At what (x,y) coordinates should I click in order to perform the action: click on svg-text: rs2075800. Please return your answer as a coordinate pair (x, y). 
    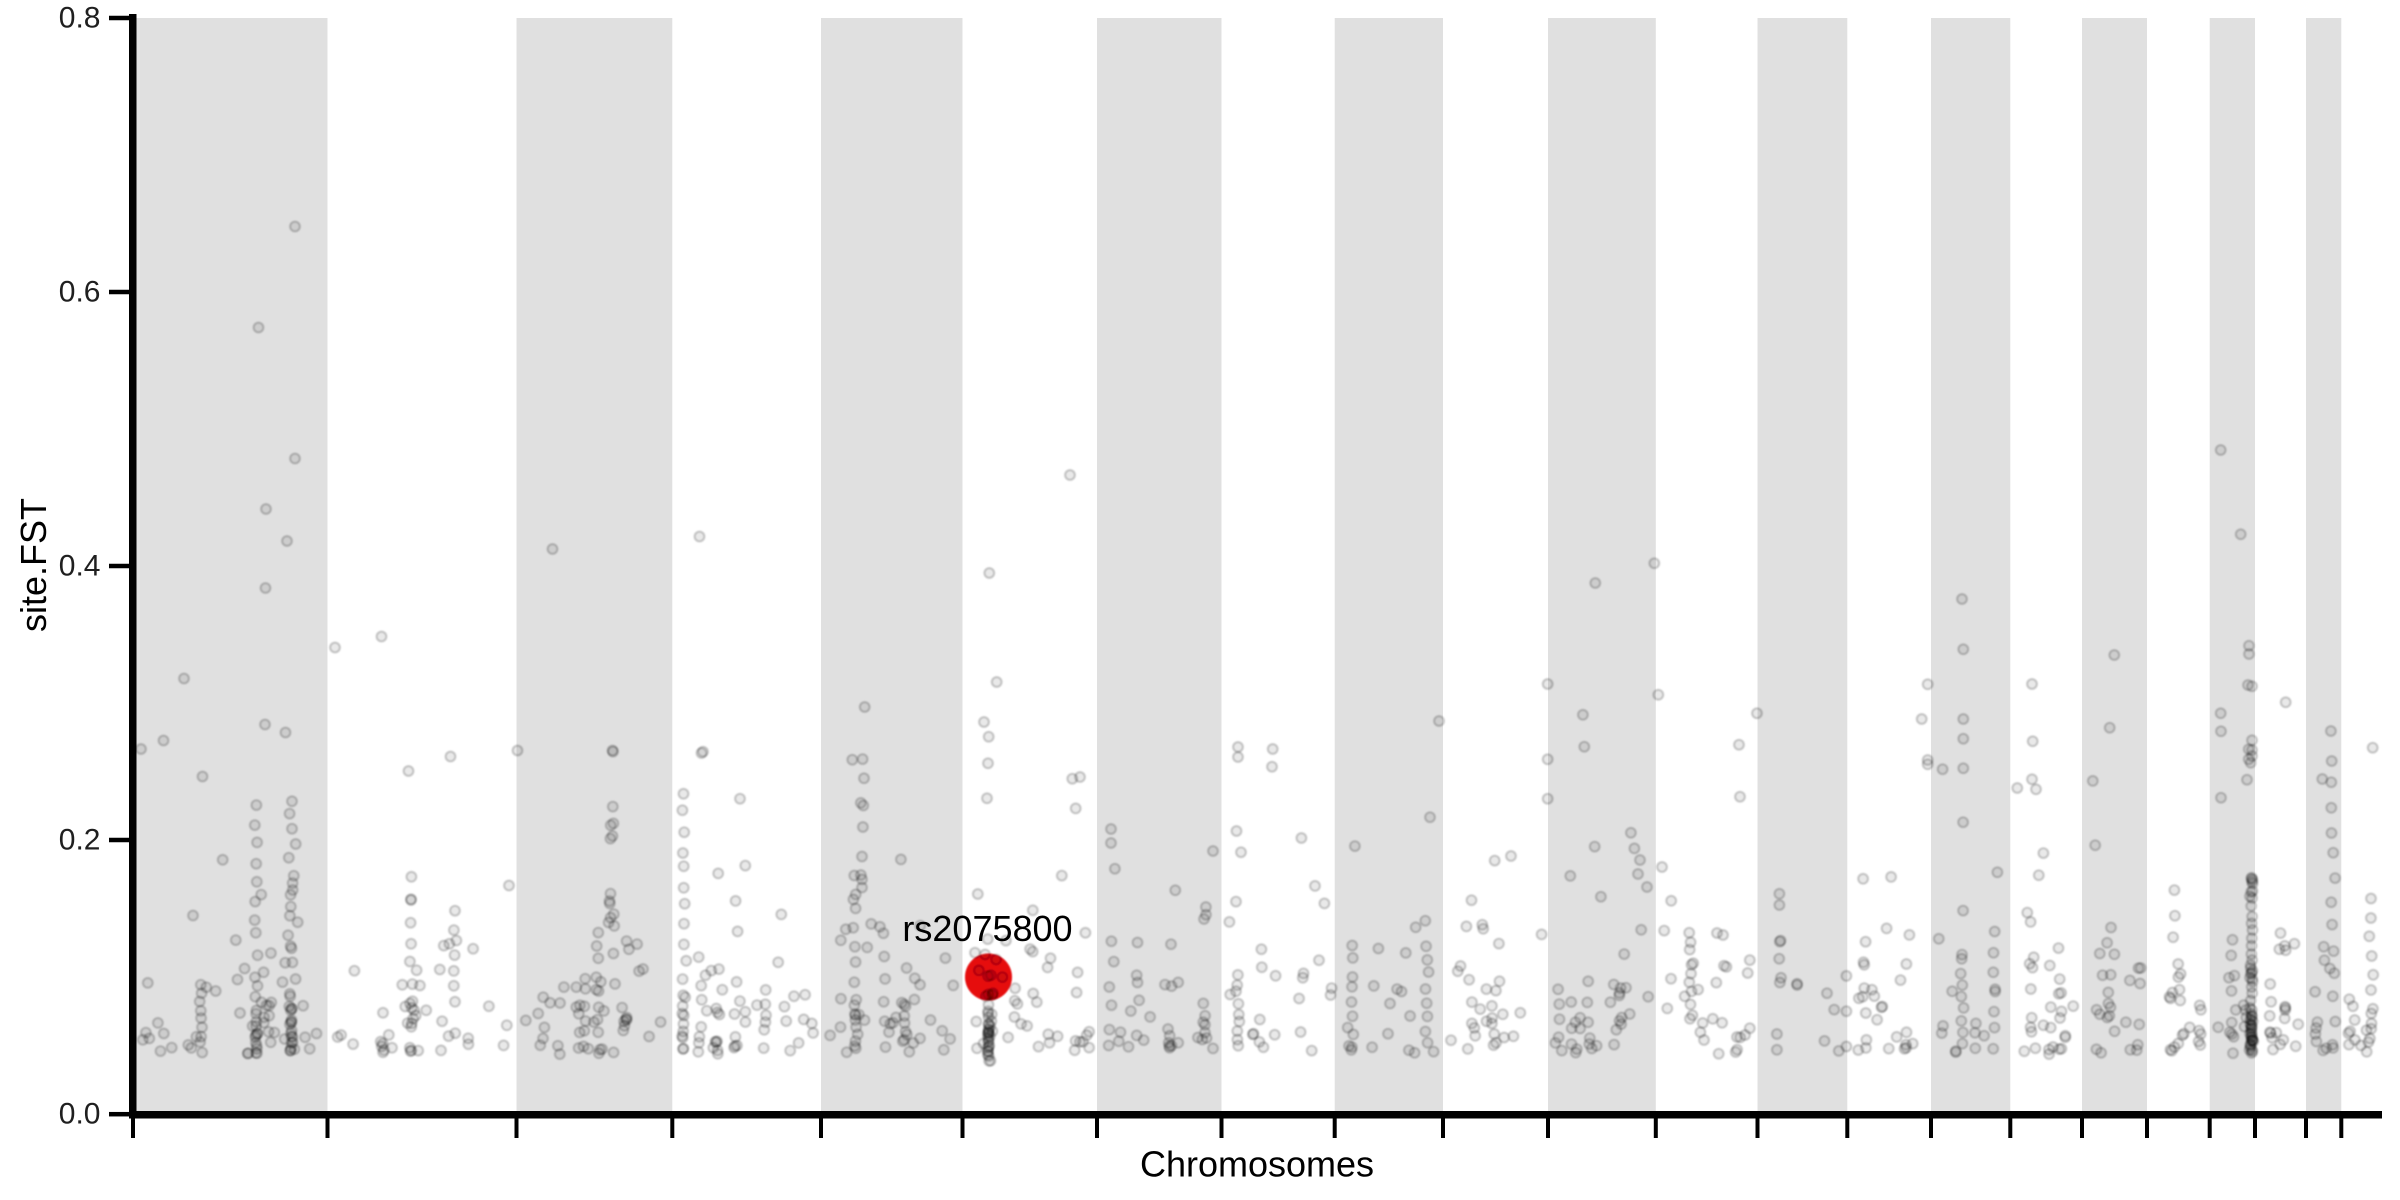
    Looking at the image, I should click on (987, 928).